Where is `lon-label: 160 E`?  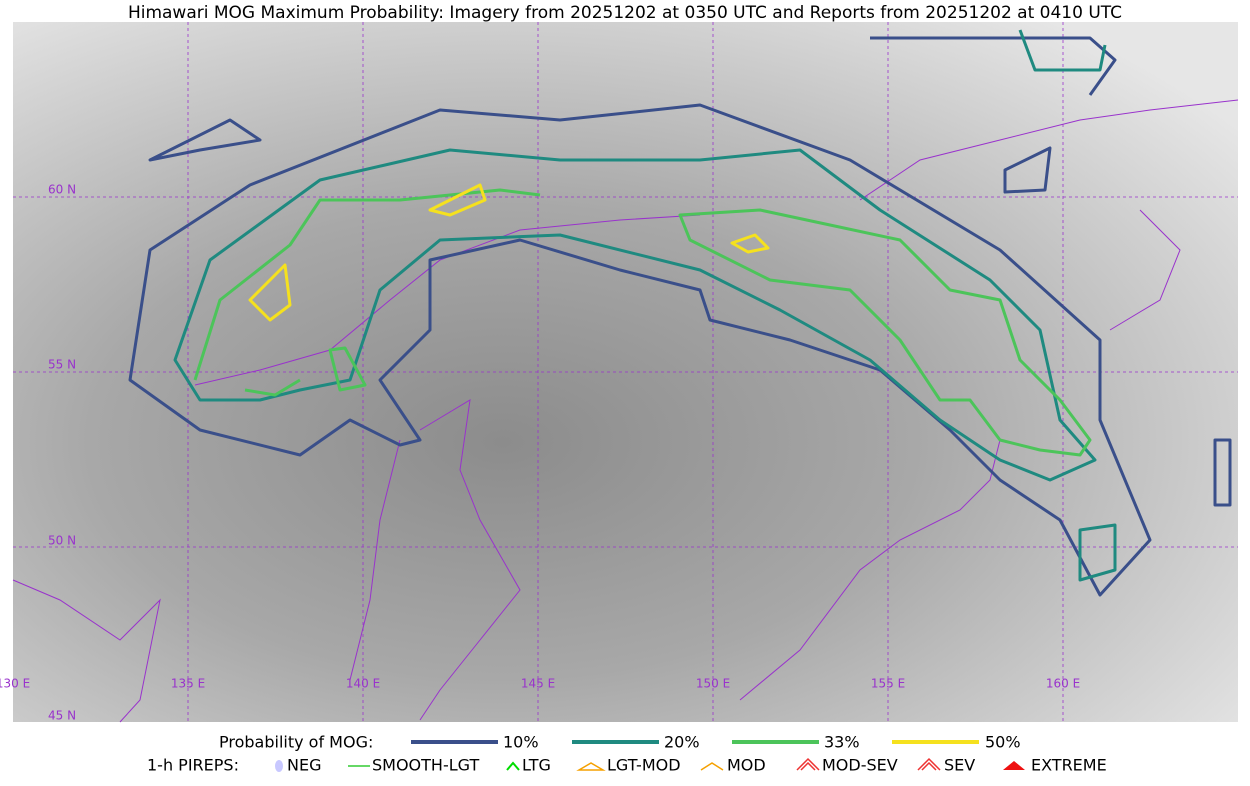 lon-label: 160 E is located at coordinates (1063, 684).